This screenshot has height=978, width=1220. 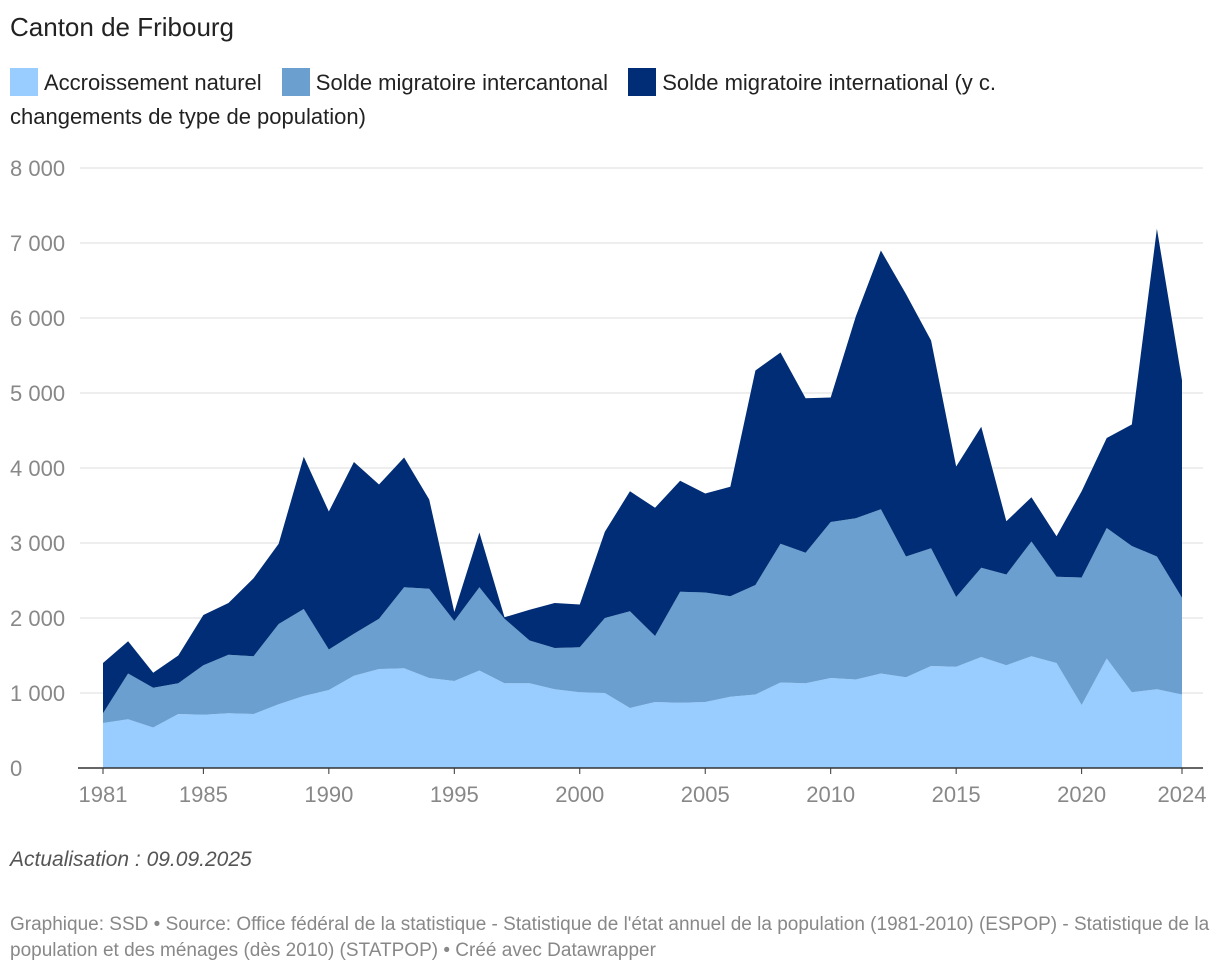 What do you see at coordinates (705, 794) in the screenshot?
I see `x-tick-label-2005: 2005` at bounding box center [705, 794].